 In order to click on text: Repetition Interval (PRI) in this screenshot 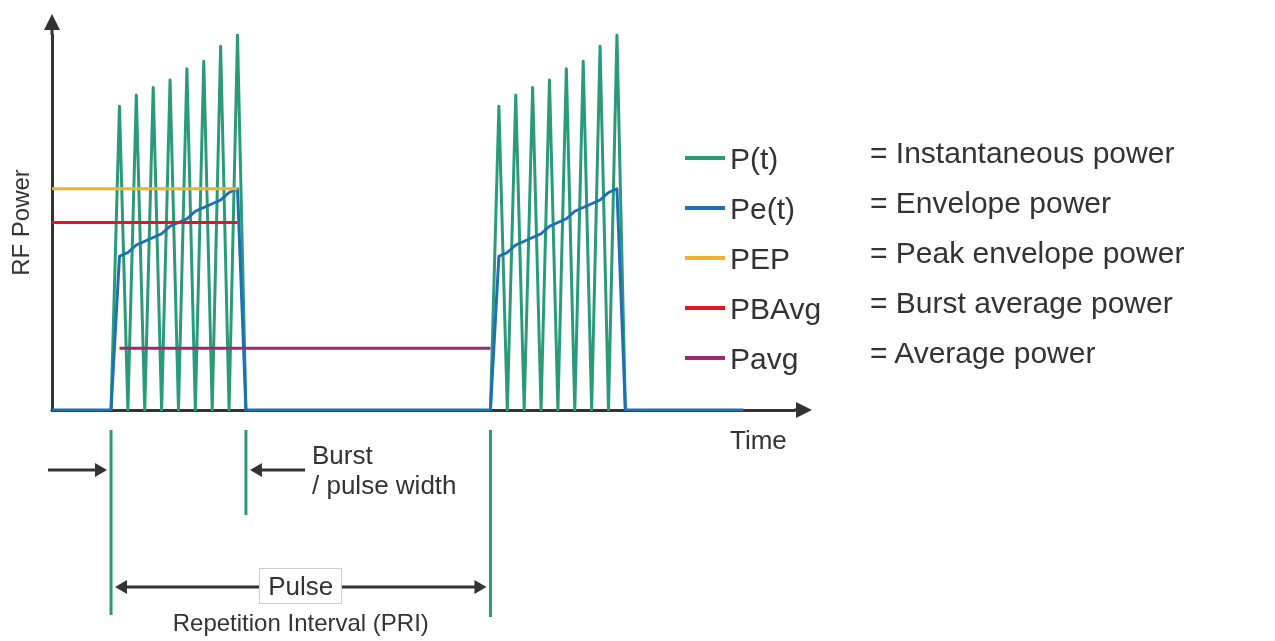, I will do `click(300, 623)`.